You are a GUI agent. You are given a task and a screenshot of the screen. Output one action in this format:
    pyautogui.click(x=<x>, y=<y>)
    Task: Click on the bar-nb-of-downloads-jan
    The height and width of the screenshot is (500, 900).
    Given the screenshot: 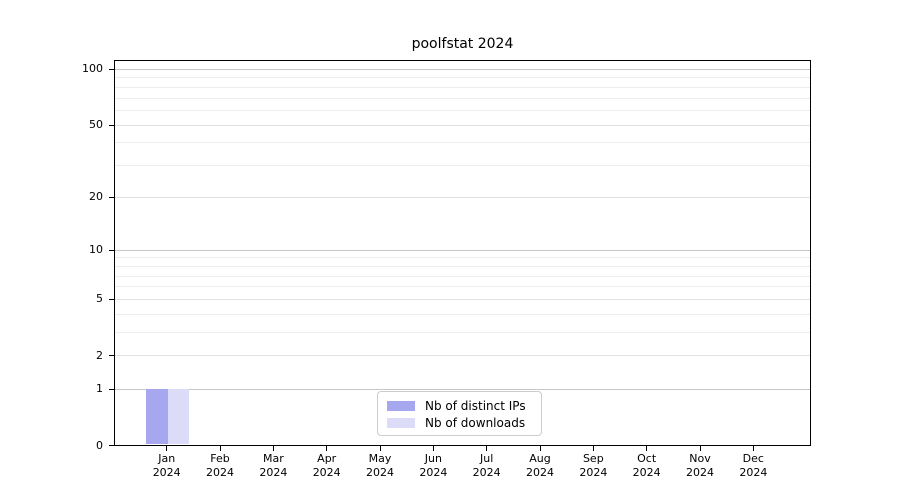 What is the action you would take?
    pyautogui.click(x=178, y=417)
    